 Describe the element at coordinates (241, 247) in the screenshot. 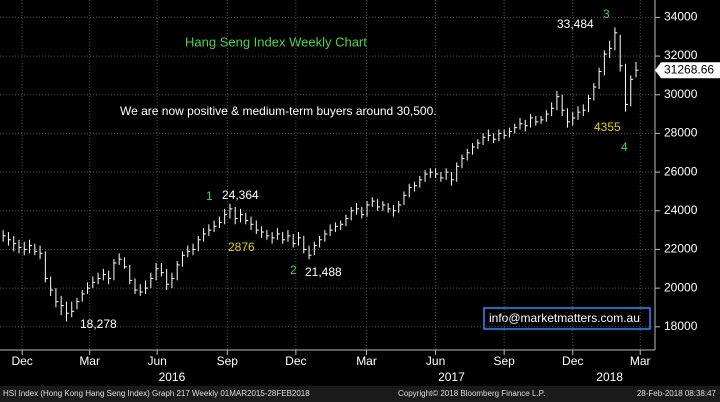

I see `annotation: 2876` at that location.